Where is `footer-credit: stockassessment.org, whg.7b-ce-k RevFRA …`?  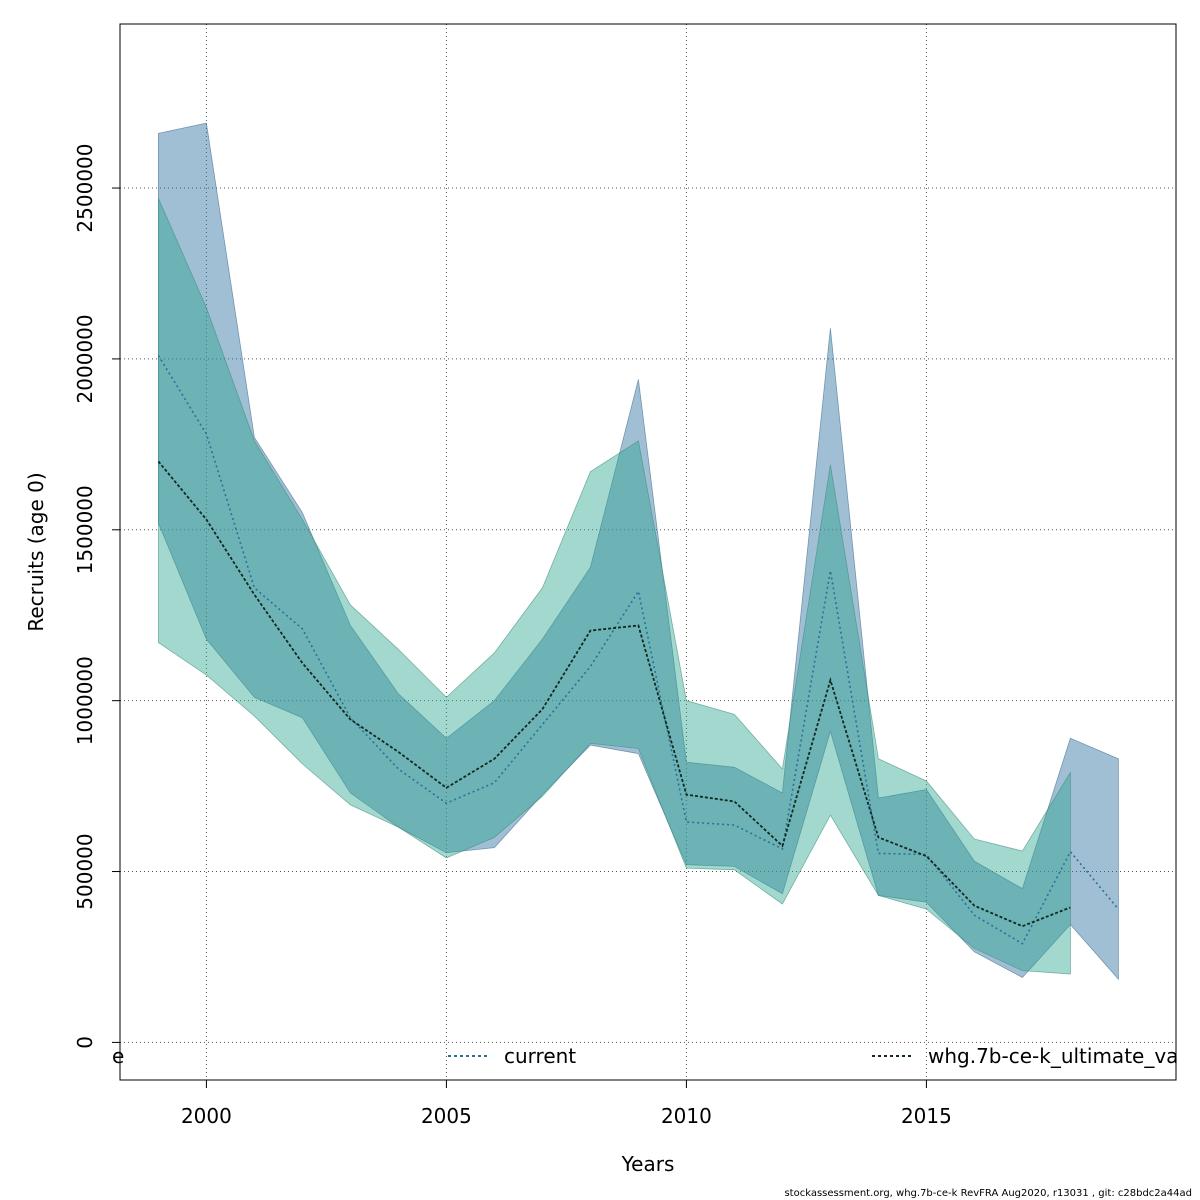 footer-credit: stockassessment.org, whg.7b-ce-k RevFRA … is located at coordinates (988, 1193).